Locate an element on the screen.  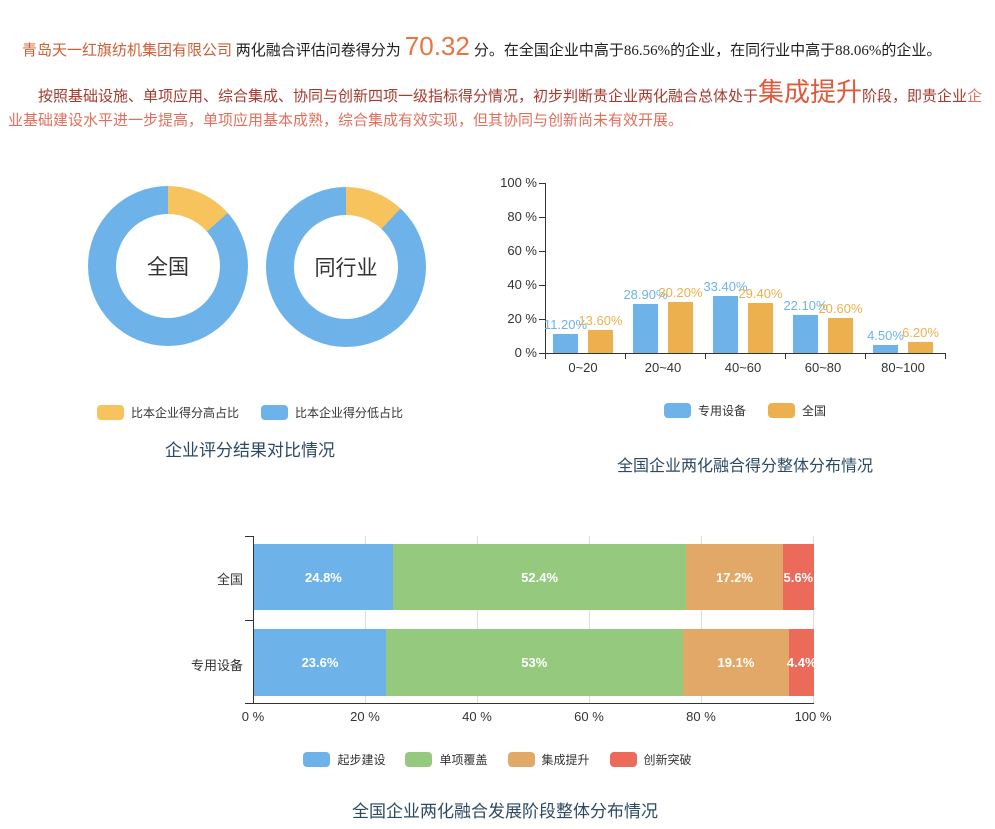
x-axis-label: 80 % is located at coordinates (701, 716).